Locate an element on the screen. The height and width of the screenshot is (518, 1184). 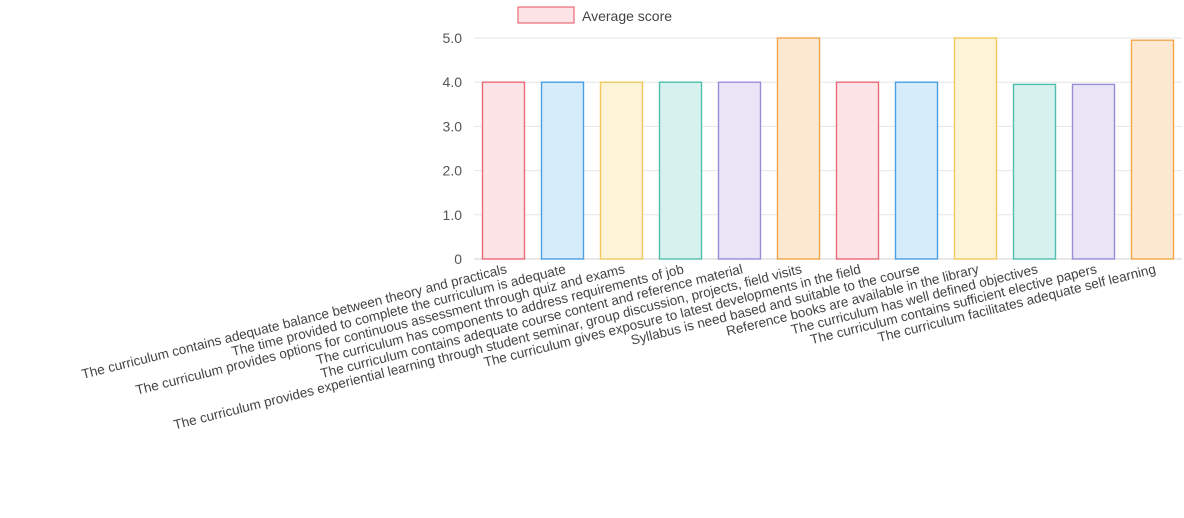
y-axis-ticks: 0 1.0 2.0 3.0 4.0 5.0 is located at coordinates (453, 148).